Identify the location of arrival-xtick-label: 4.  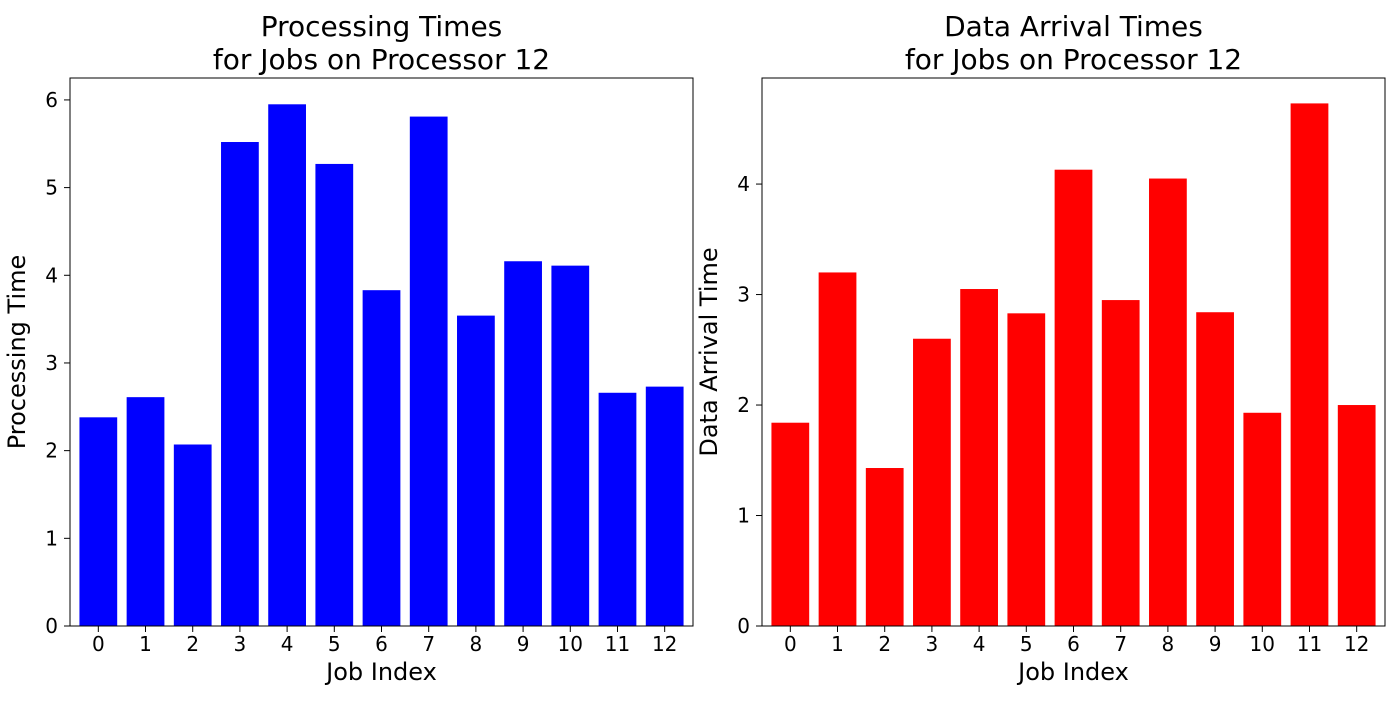
(979, 644).